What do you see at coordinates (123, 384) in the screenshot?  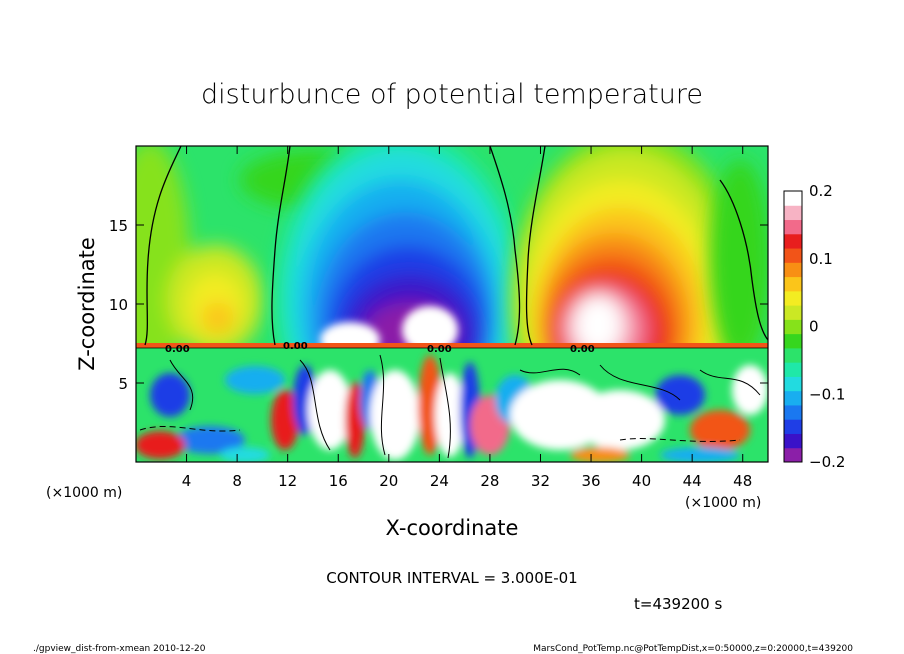 I see `y-tick-label: 5` at bounding box center [123, 384].